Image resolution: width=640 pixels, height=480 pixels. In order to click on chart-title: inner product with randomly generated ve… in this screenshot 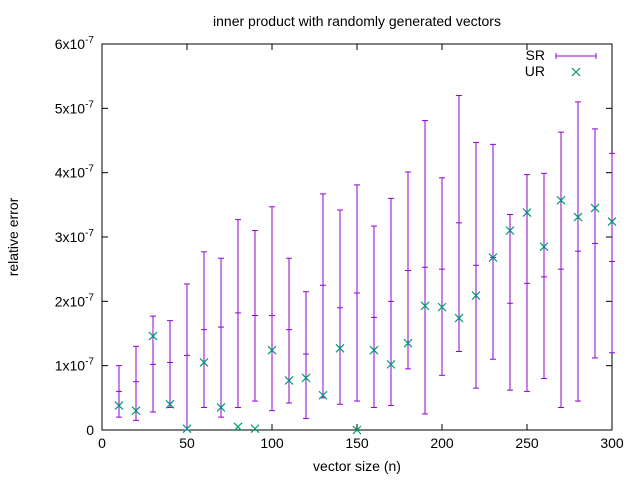, I will do `click(357, 21)`.